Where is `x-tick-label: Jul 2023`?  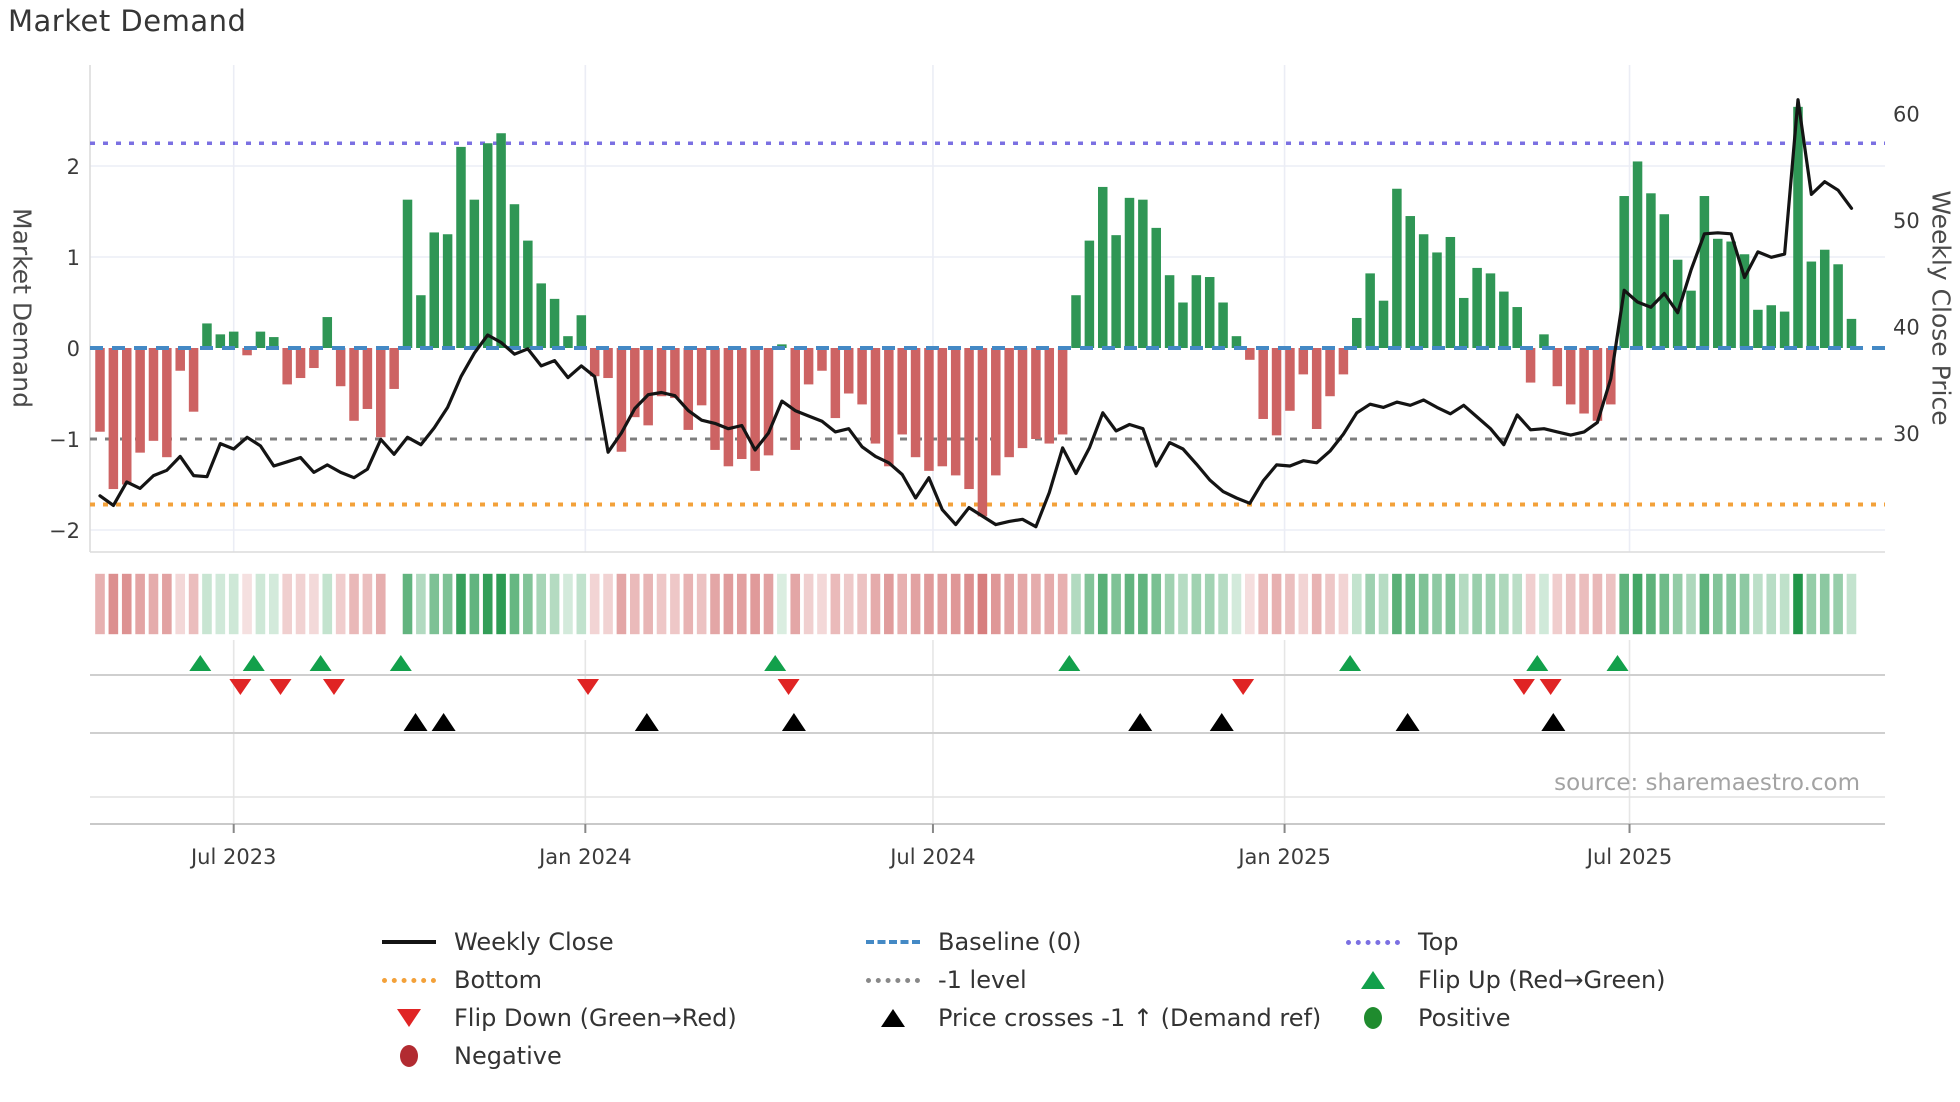 x-tick-label: Jul 2023 is located at coordinates (232, 857).